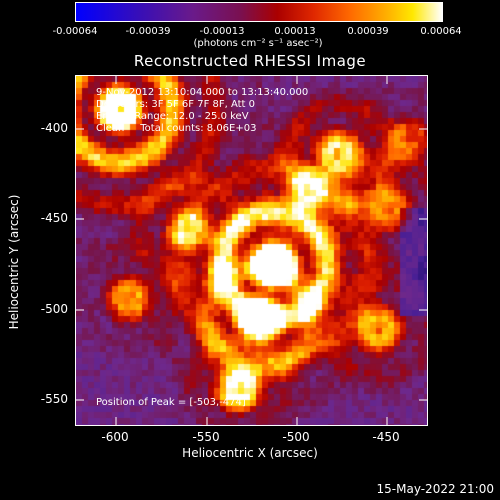  Describe the element at coordinates (259, 12) in the screenshot. I see `colorbar` at that location.